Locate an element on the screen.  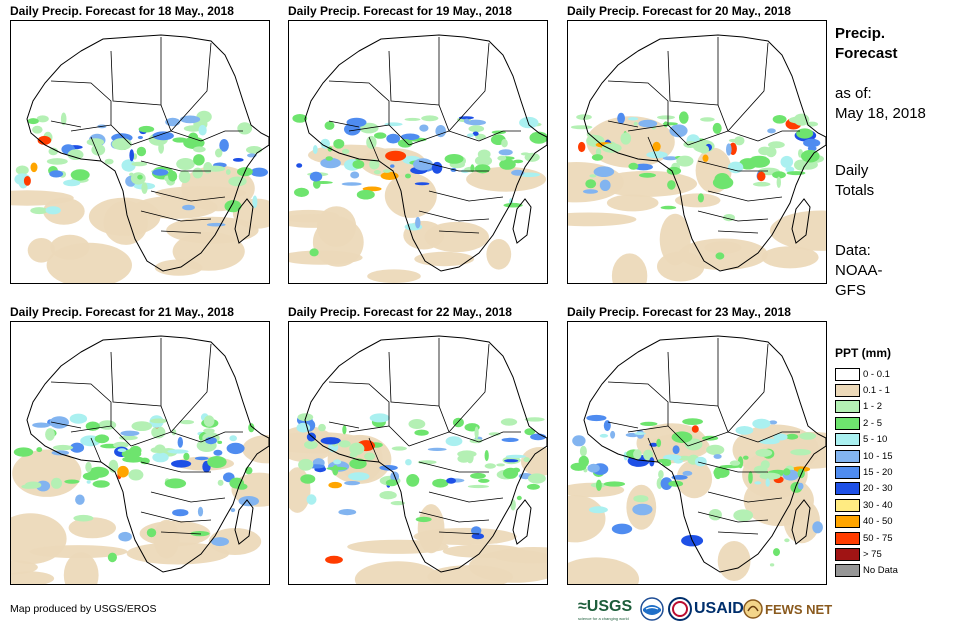
data-source-block: Data: NOAA- GFS is located at coordinates (859, 271).